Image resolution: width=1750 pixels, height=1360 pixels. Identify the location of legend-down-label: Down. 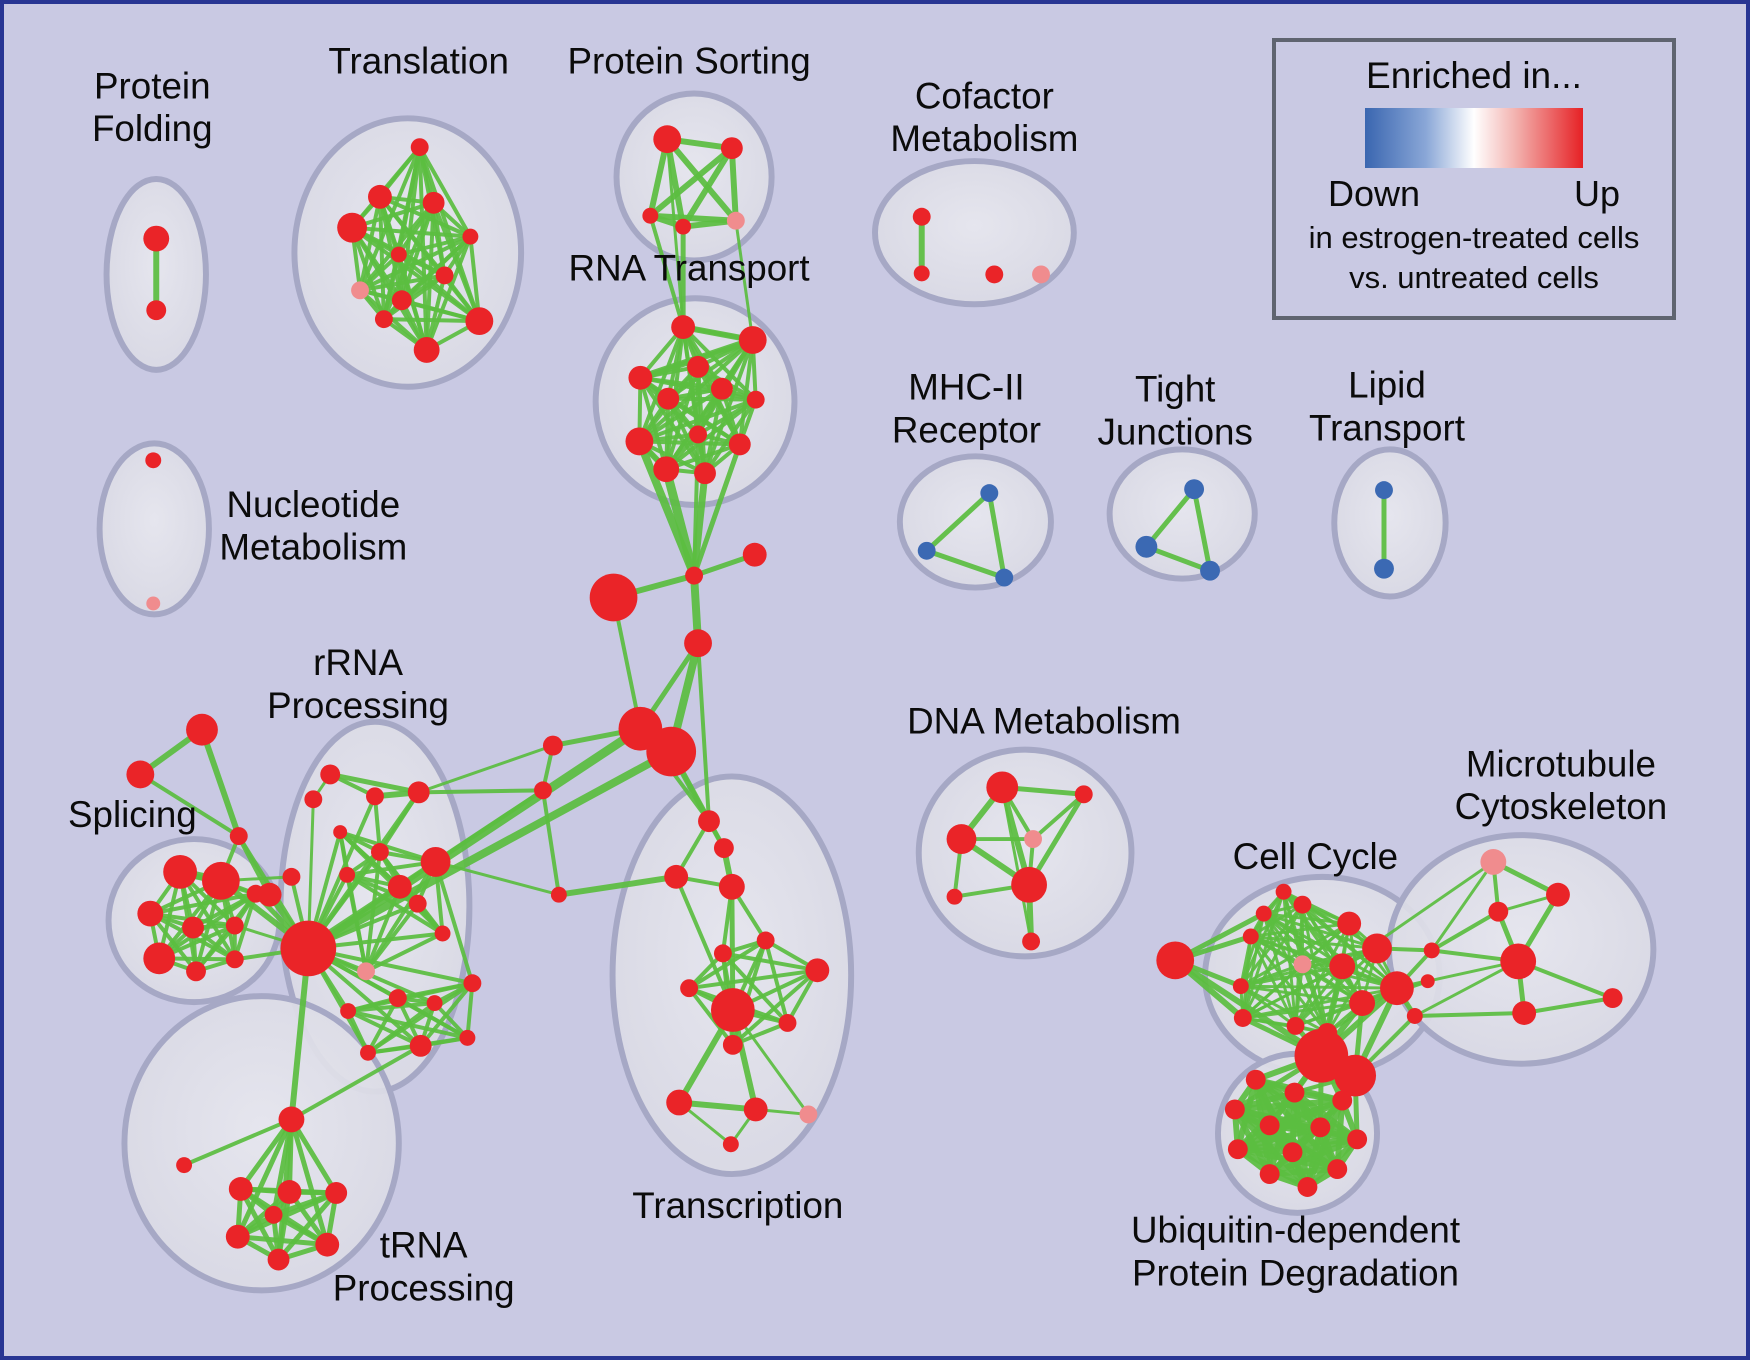
(1374, 193).